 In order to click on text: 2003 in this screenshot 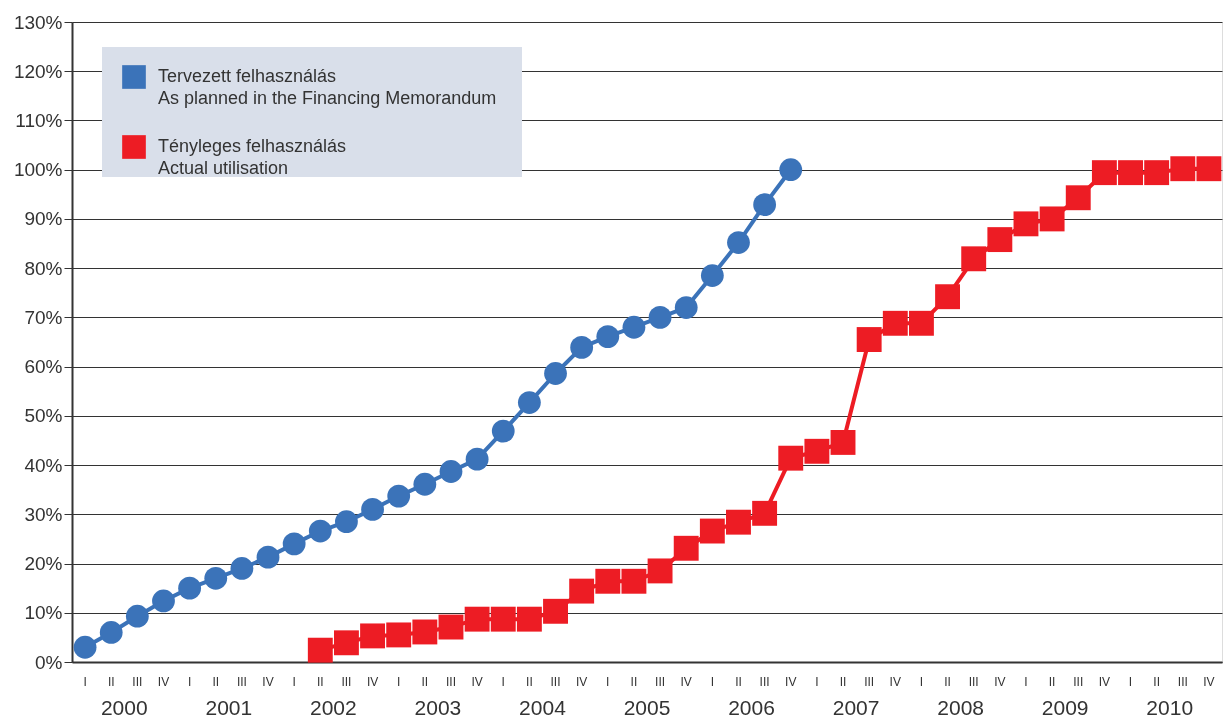, I will do `click(438, 707)`.